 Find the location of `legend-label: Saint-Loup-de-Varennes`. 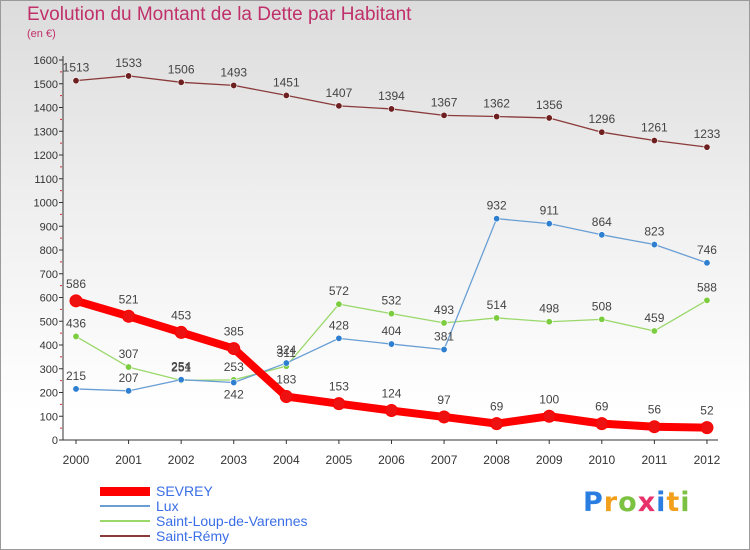

legend-label: Saint-Loup-de-Varennes is located at coordinates (232, 521).